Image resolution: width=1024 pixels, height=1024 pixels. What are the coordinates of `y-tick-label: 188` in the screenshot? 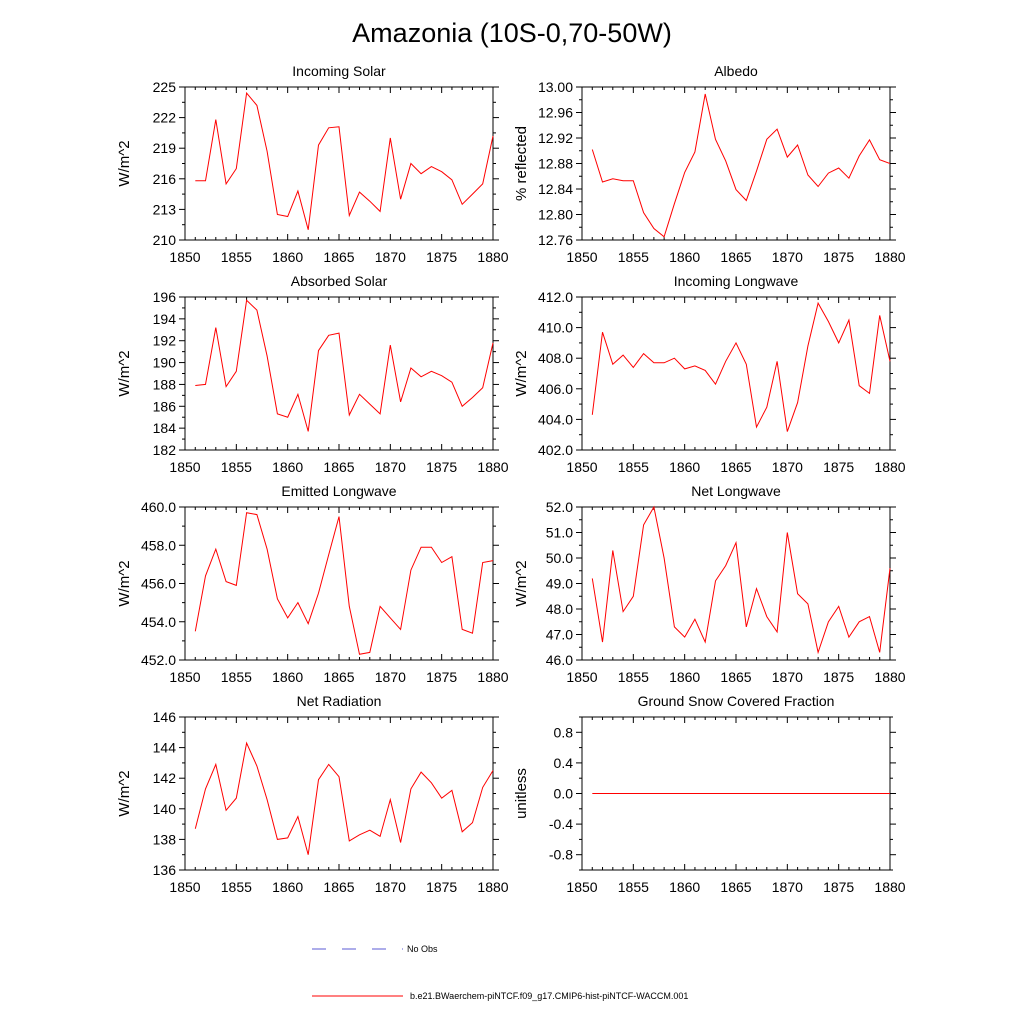 It's located at (165, 384).